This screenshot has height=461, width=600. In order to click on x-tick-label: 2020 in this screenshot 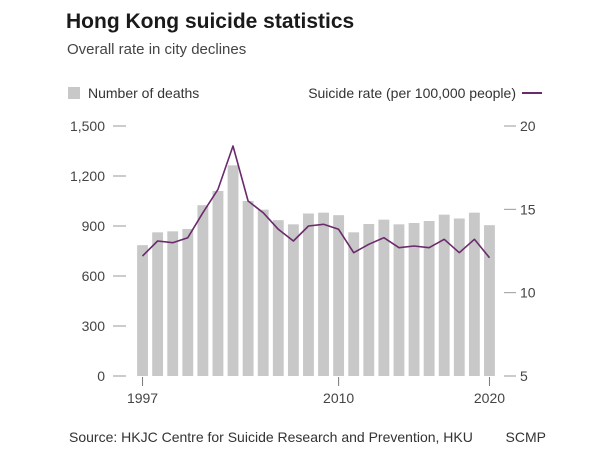, I will do `click(489, 398)`.